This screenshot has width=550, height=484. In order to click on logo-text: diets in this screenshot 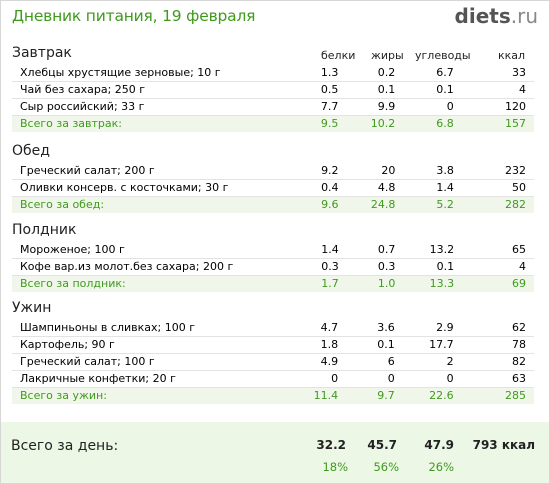, I will do `click(482, 16)`.